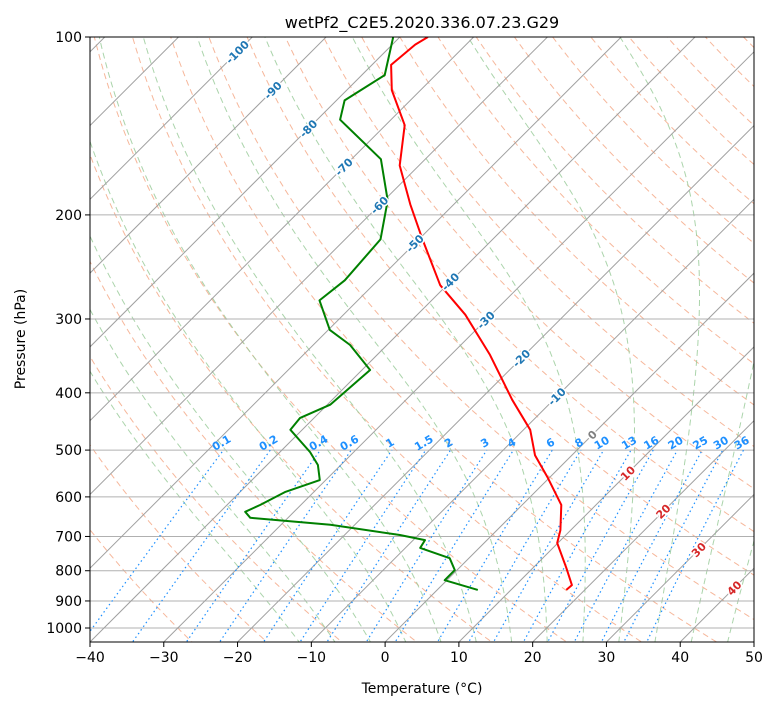  Describe the element at coordinates (312, 658) in the screenshot. I see `x-tick-label: −10` at that location.